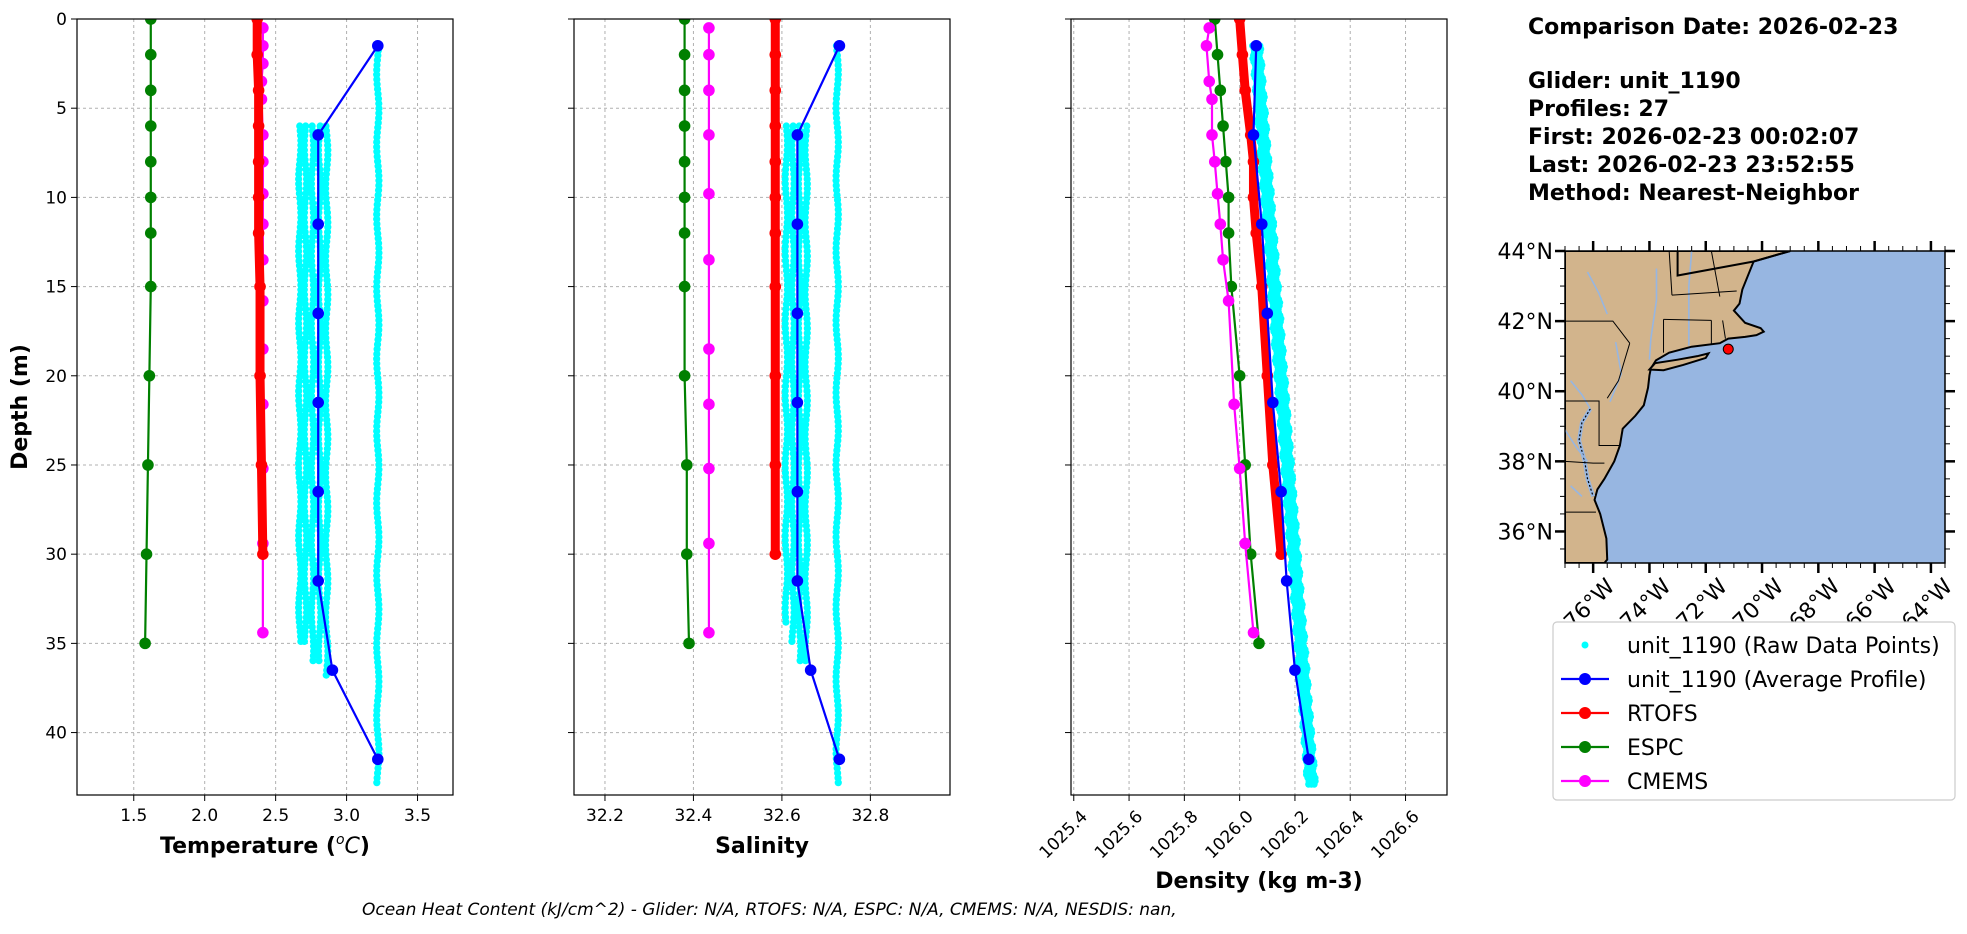 The width and height of the screenshot is (1967, 934). What do you see at coordinates (133, 816) in the screenshot?
I see `x-tick-label: 1.5` at bounding box center [133, 816].